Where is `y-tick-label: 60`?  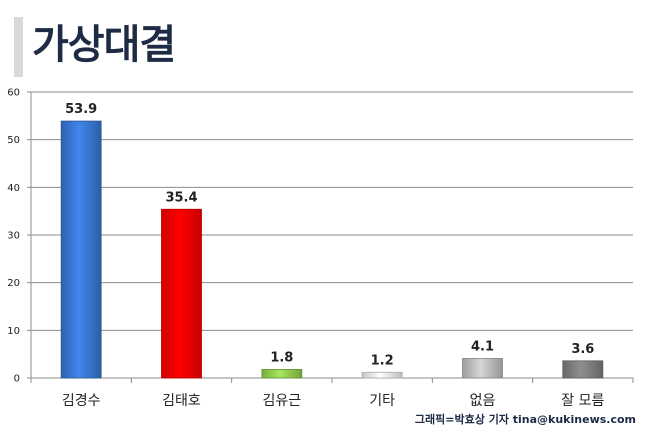
y-tick-label: 60 is located at coordinates (13, 93).